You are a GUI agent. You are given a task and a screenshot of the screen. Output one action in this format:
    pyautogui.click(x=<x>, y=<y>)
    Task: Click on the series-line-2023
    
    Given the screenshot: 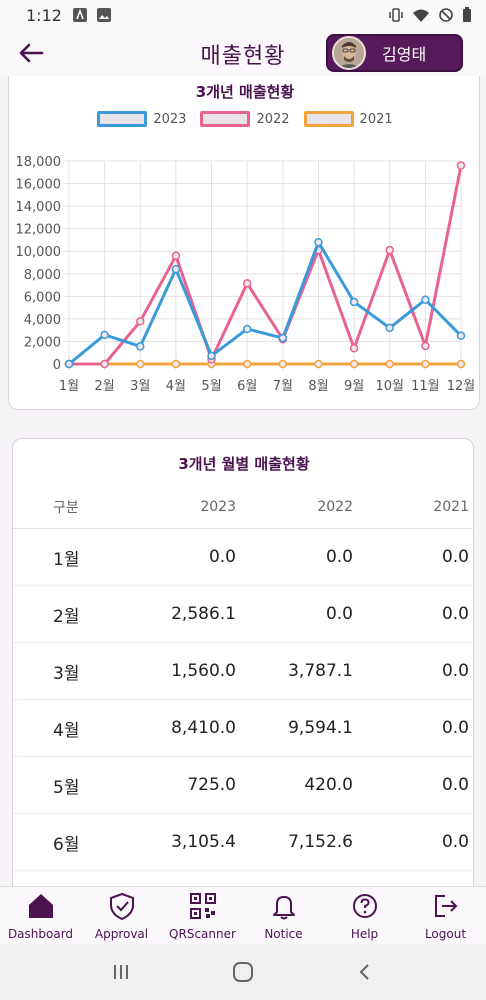 What is the action you would take?
    pyautogui.click(x=265, y=303)
    